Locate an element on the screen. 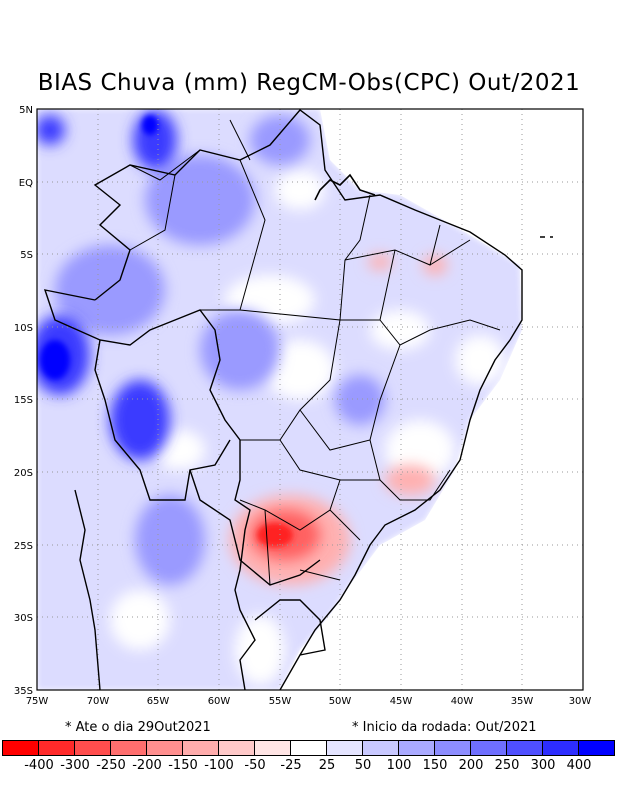  lon-label: 50W is located at coordinates (340, 701).